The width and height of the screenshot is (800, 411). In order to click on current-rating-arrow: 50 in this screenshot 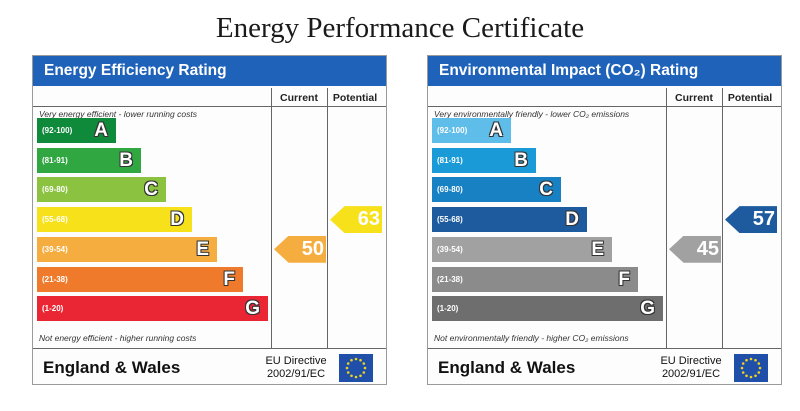, I will do `click(300, 249)`.